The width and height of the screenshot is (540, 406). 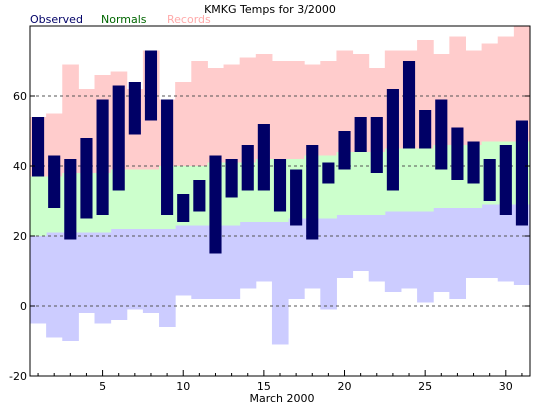 I want to click on x-tick-label-5: 5, so click(x=102, y=386).